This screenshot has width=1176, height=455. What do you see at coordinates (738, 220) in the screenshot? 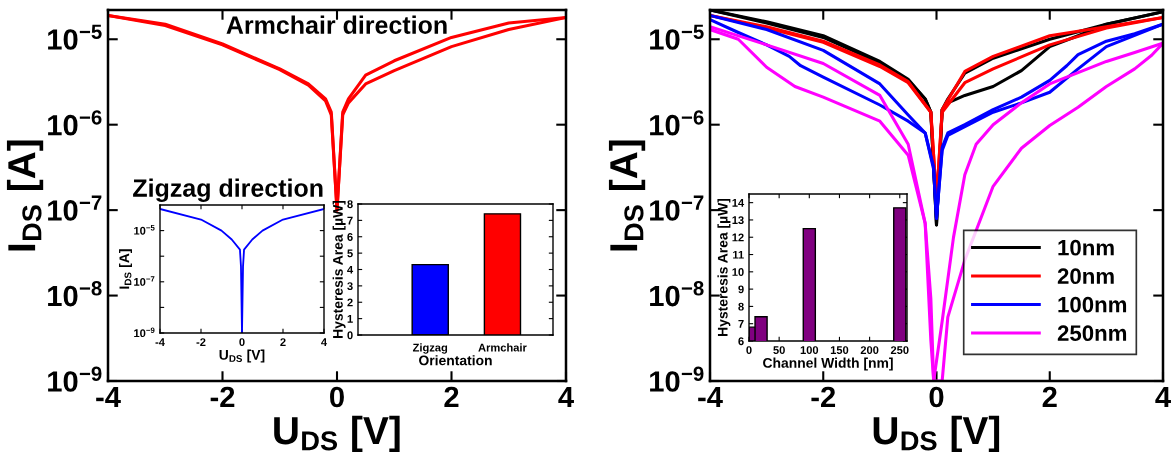
I see `y-tick-label: 13` at bounding box center [738, 220].